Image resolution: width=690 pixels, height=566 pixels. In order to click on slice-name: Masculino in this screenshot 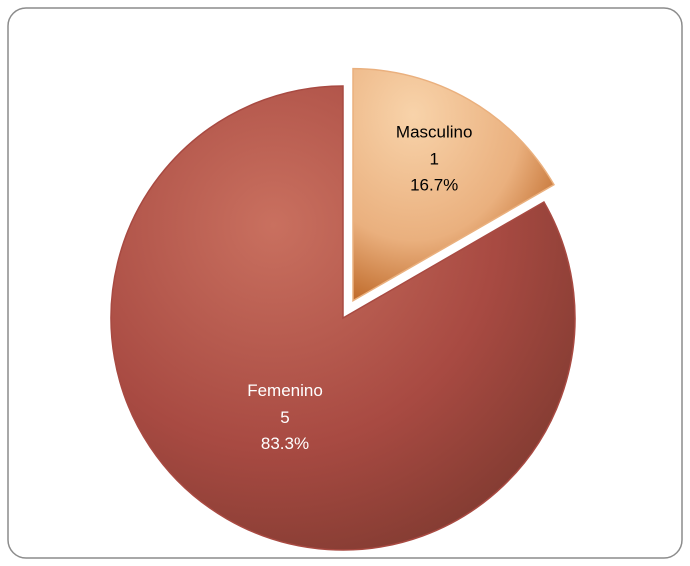, I will do `click(434, 132)`.